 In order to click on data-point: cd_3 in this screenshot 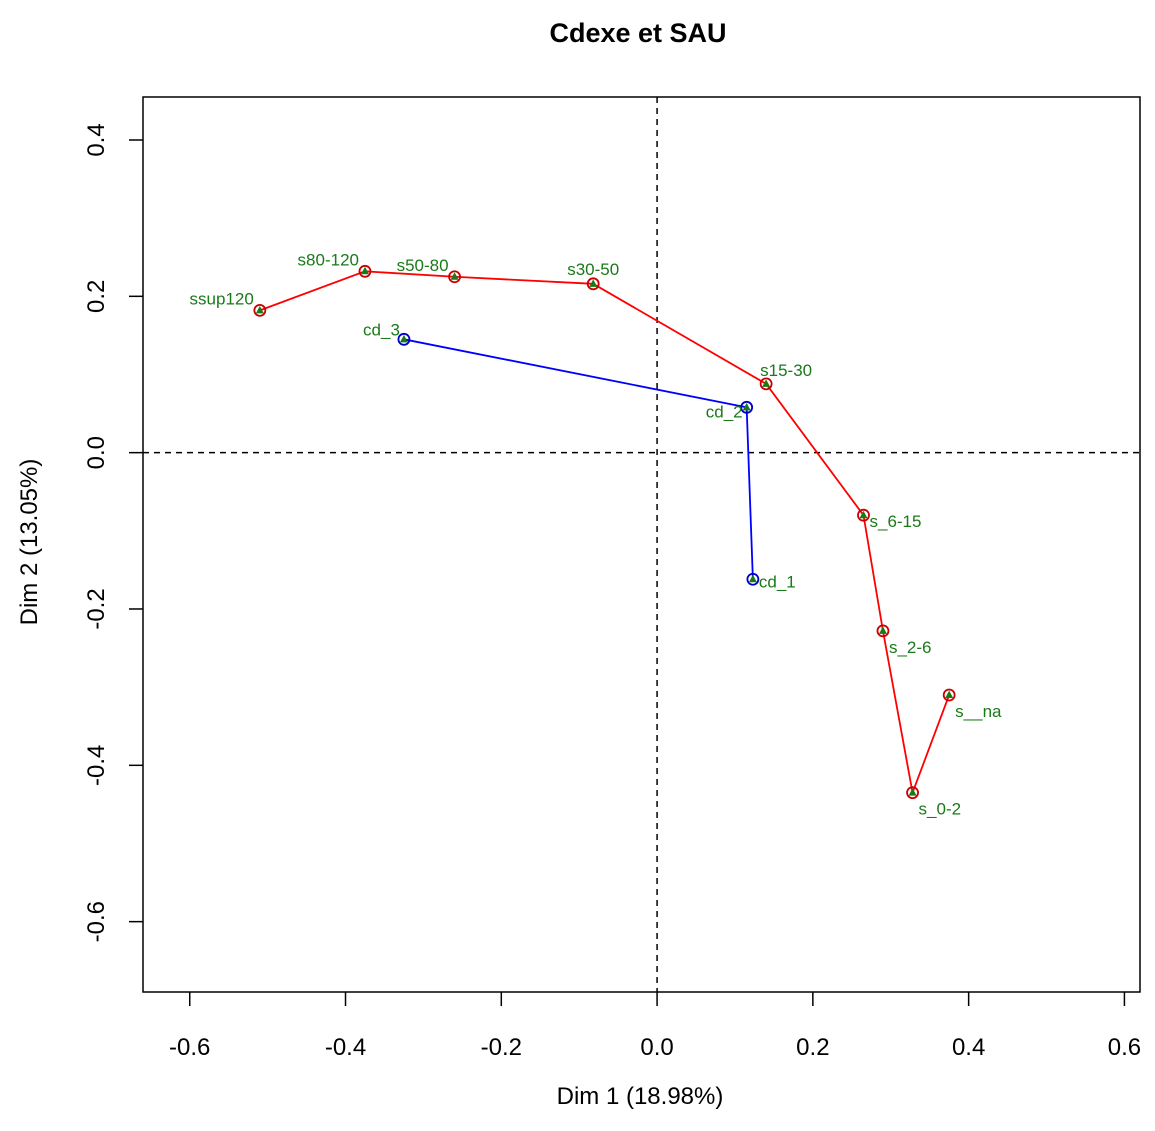, I will do `click(387, 333)`.